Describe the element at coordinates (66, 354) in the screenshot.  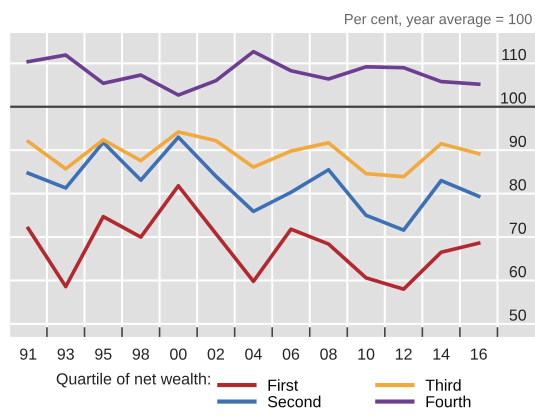
I see `x-tick-label: 93` at that location.